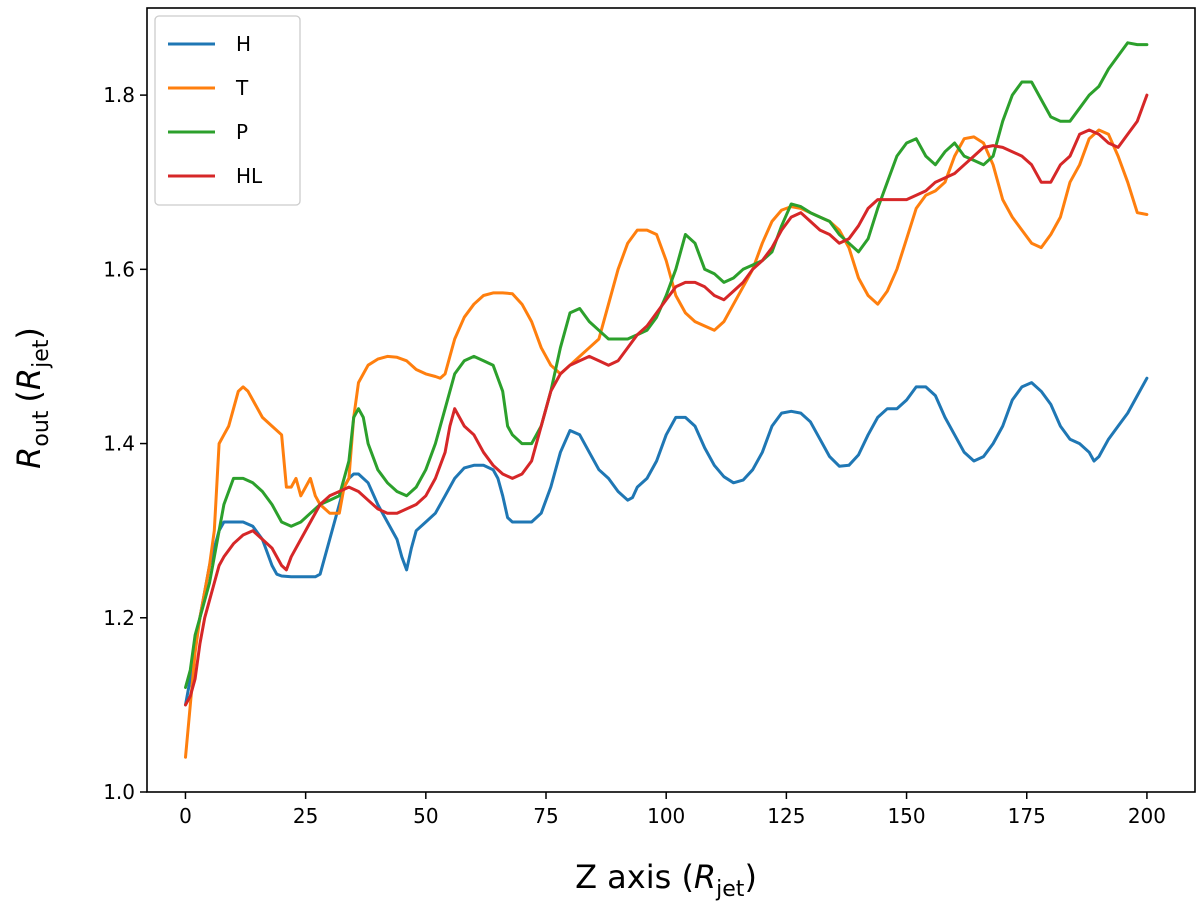 The image size is (1200, 904). I want to click on y-axis-label-var: R, so click(29, 458).